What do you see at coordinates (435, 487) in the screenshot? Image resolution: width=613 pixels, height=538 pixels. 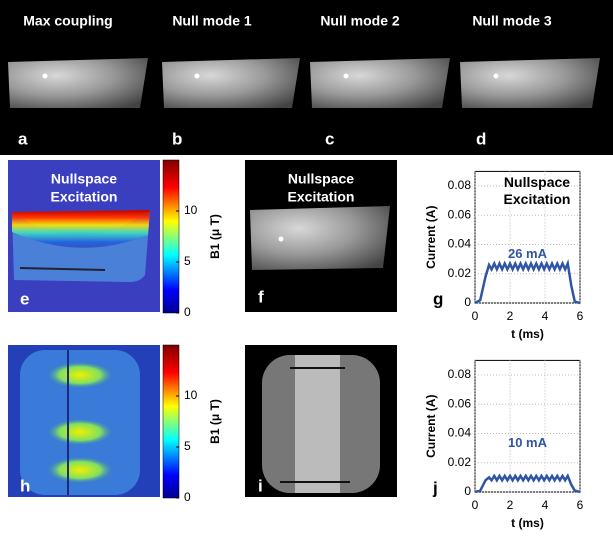 I see `panel-label: j` at bounding box center [435, 487].